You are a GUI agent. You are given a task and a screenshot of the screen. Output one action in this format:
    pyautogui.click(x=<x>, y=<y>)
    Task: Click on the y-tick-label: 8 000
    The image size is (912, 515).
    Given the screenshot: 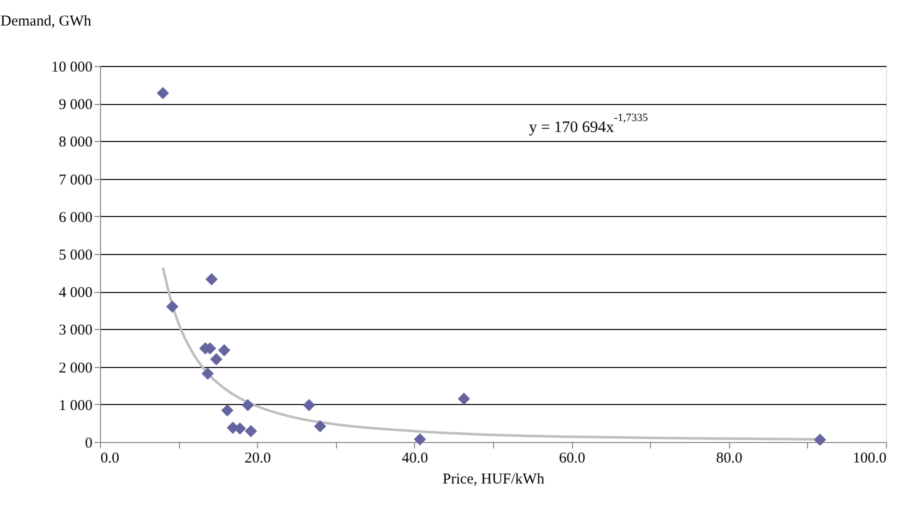 What is the action you would take?
    pyautogui.click(x=75, y=142)
    